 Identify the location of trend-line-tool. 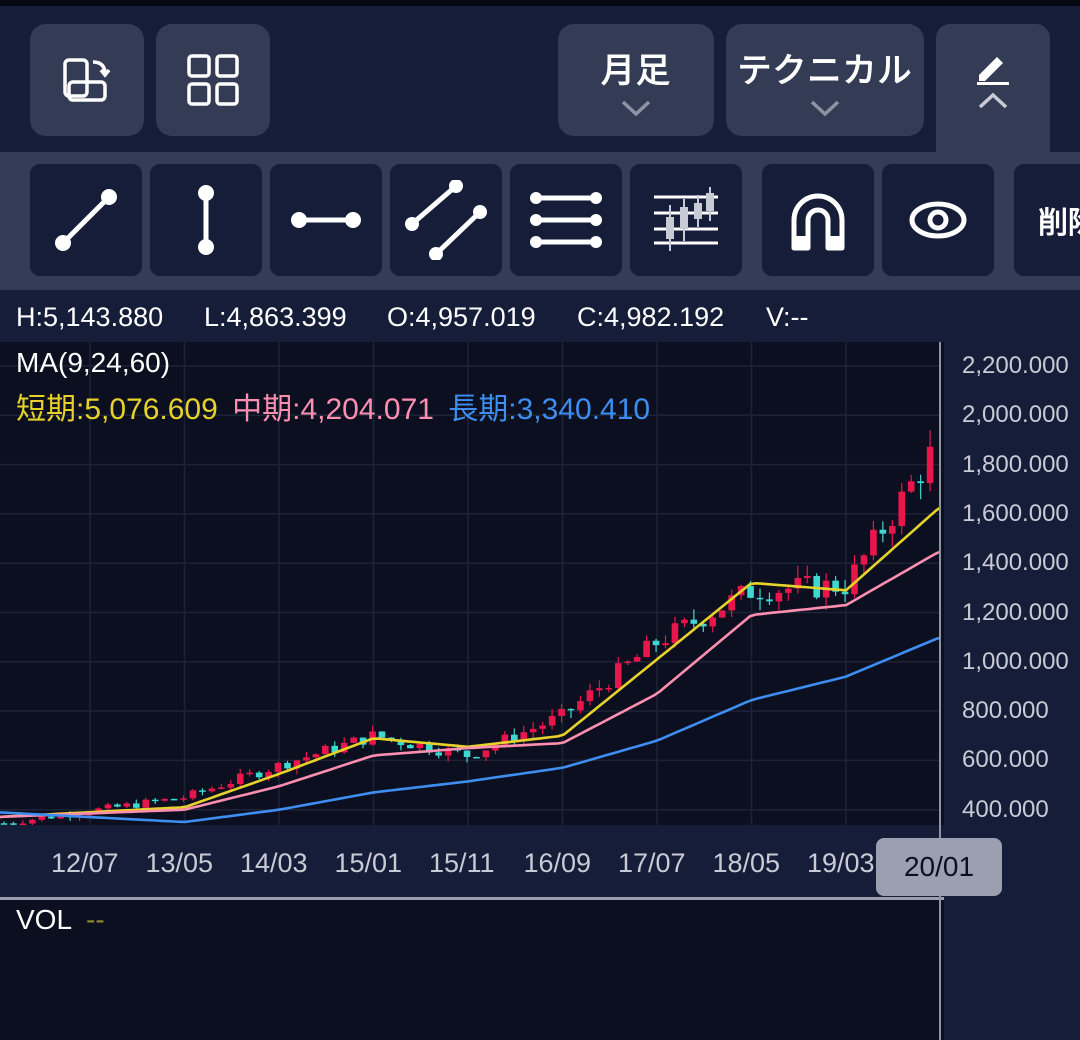
(86, 220).